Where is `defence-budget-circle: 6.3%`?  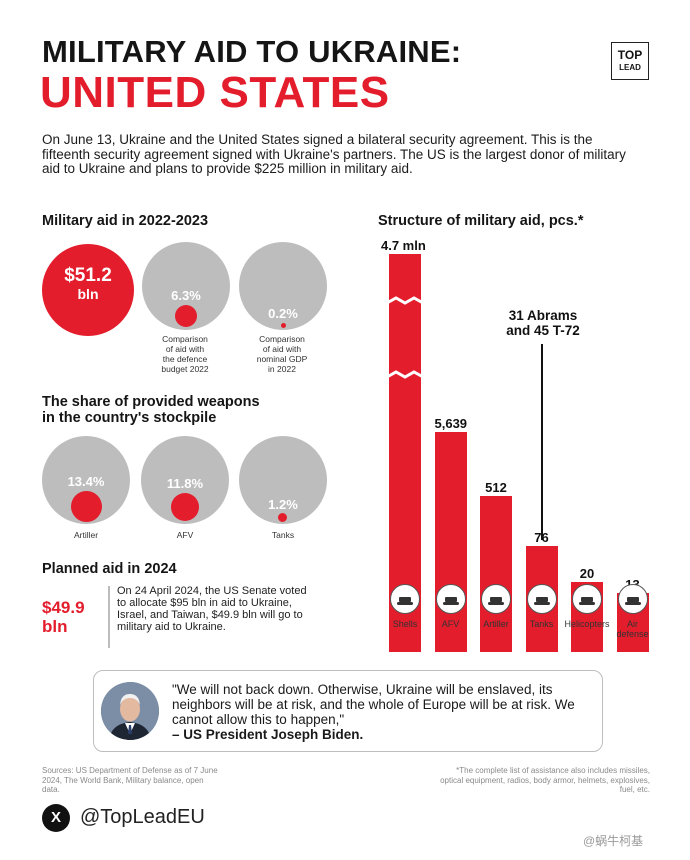 defence-budget-circle: 6.3% is located at coordinates (186, 286).